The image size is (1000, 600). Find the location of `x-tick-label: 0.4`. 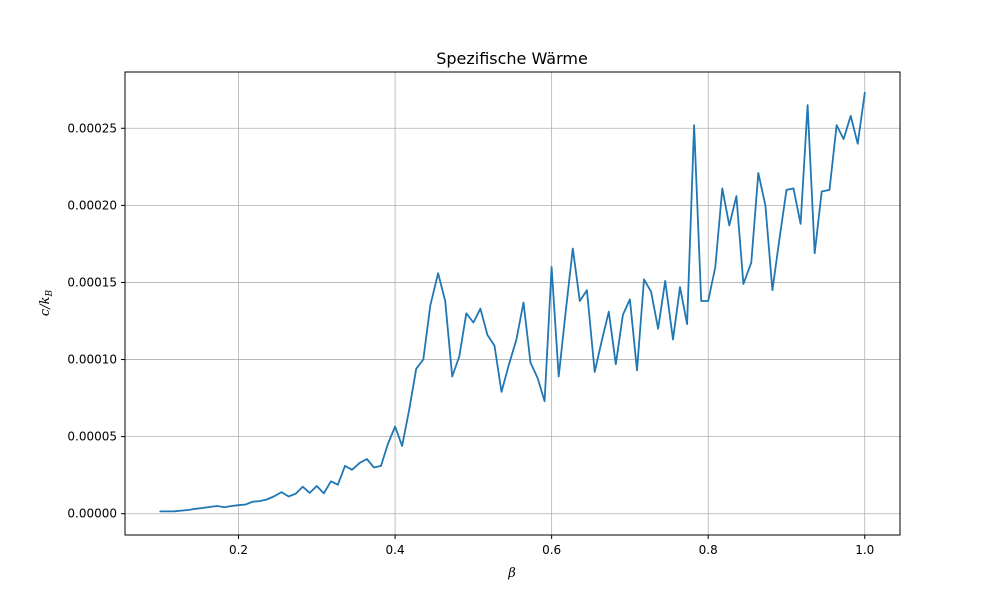

x-tick-label: 0.4 is located at coordinates (395, 550).